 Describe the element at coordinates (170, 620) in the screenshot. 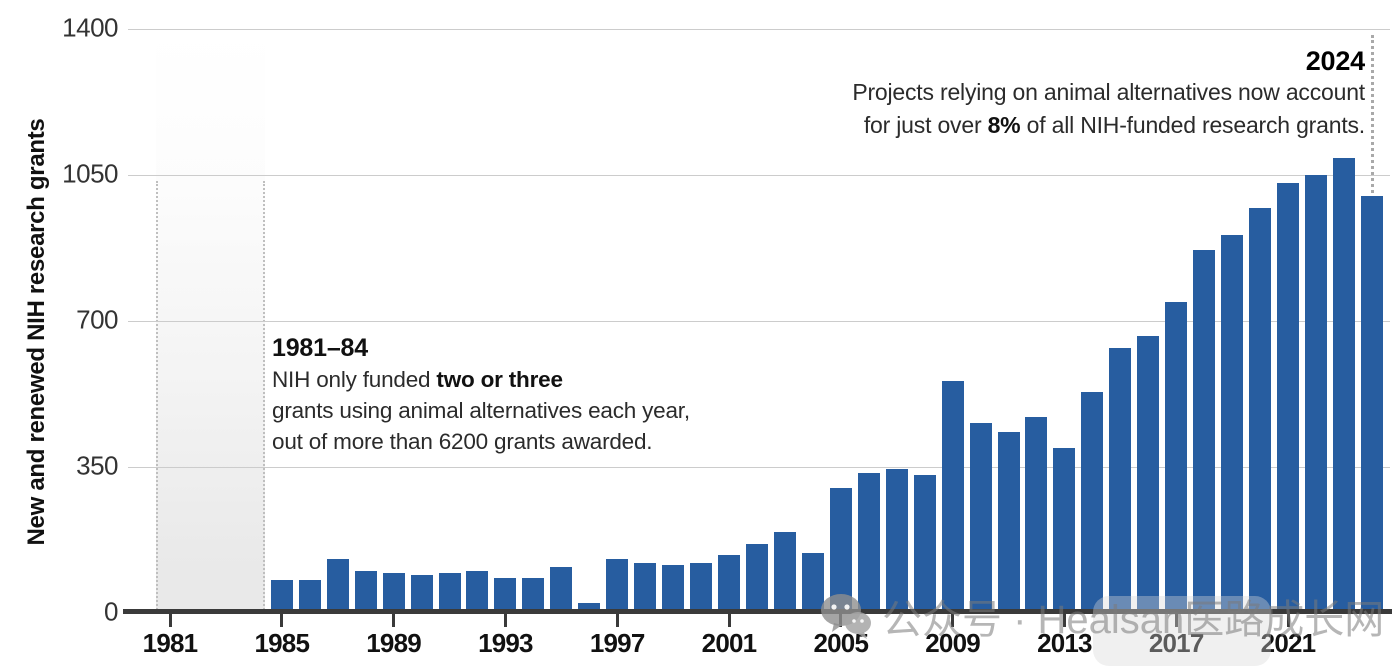

I see `x-tick-mark-1981` at that location.